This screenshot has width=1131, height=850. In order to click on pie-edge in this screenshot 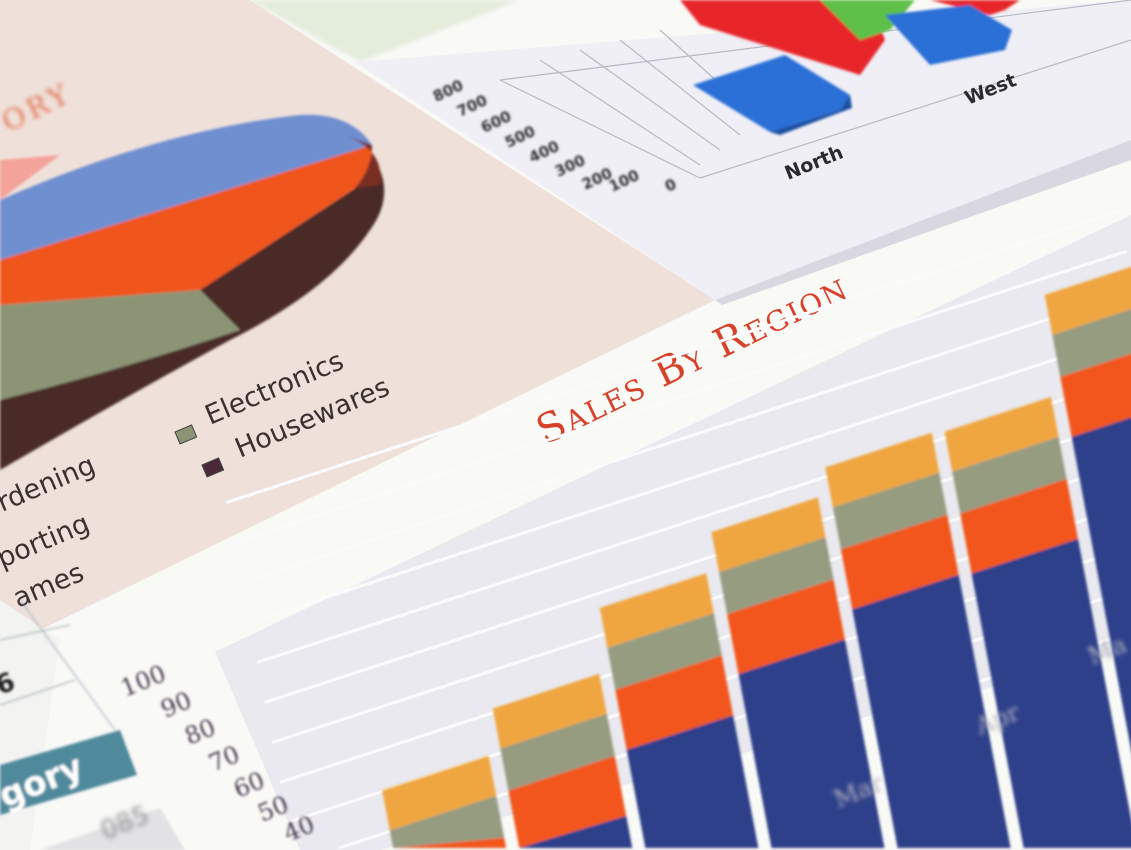, I will do `click(363, 161)`.